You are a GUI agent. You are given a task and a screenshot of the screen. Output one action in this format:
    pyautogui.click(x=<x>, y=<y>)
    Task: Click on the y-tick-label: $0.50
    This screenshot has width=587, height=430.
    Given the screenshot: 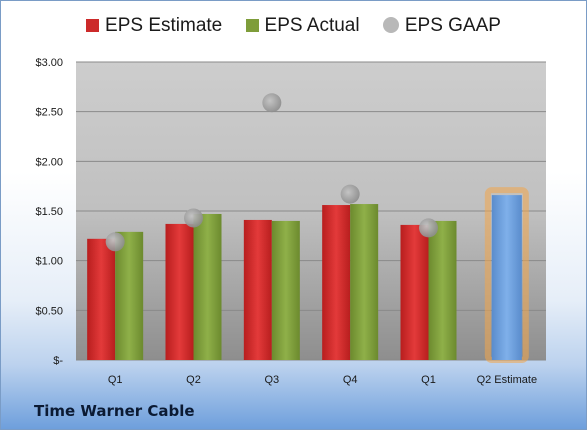 What is the action you would take?
    pyautogui.click(x=49, y=311)
    